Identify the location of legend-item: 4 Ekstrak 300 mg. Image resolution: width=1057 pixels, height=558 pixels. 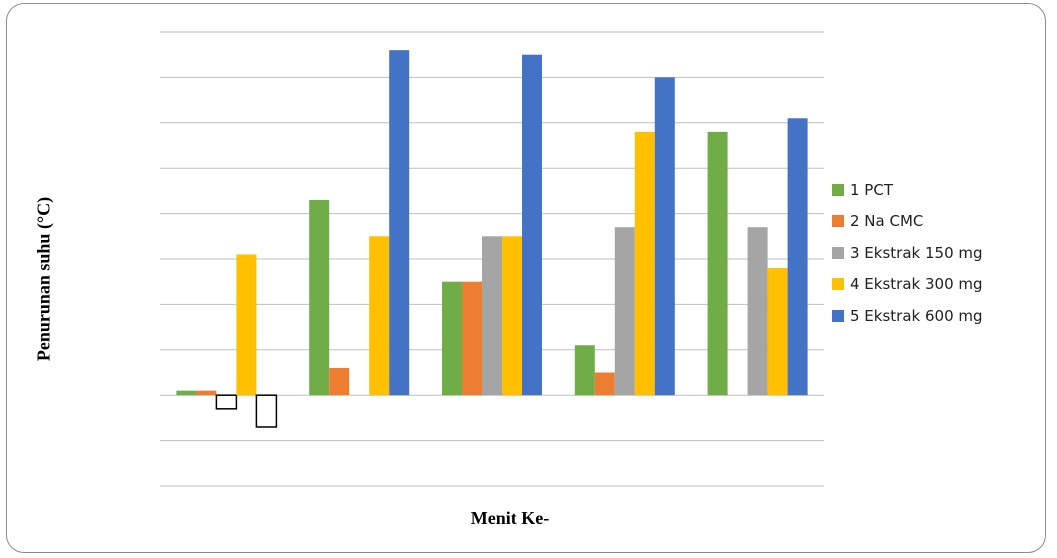
(907, 285).